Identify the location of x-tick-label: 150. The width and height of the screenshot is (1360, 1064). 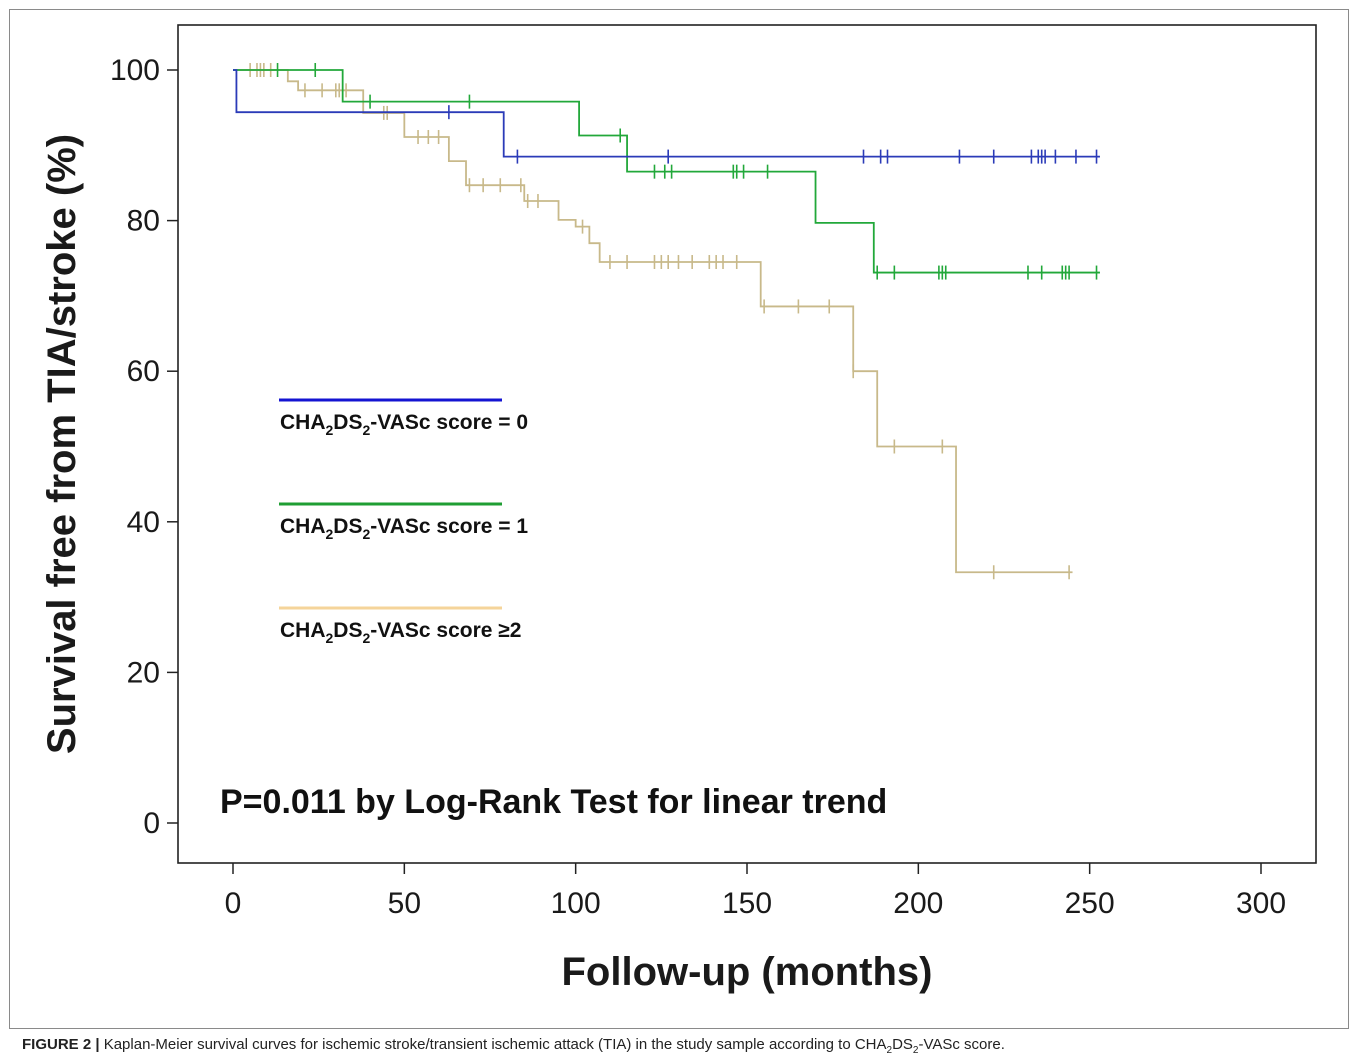
(747, 903).